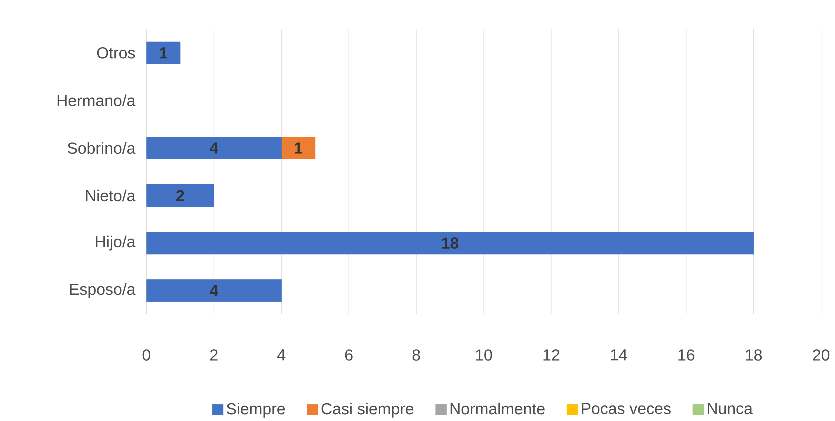  Describe the element at coordinates (821, 355) in the screenshot. I see `x-tick-label: 20` at that location.